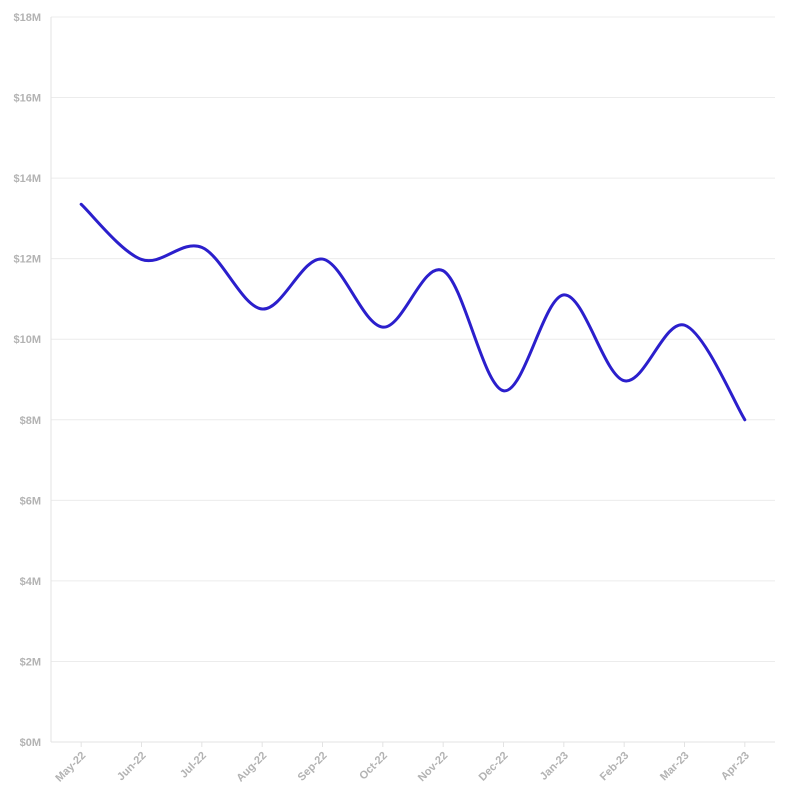 The image size is (796, 801). I want to click on y-tick-label: $4M, so click(30, 582).